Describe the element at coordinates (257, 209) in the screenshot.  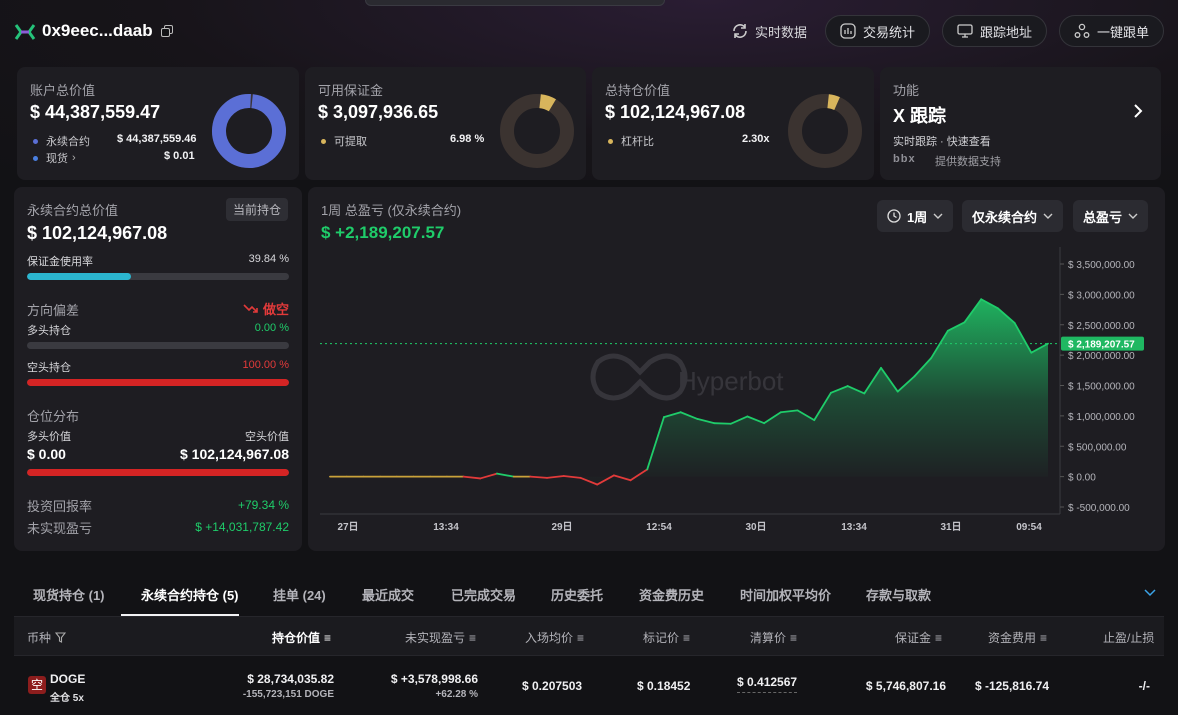
I see `current-position-tag: 当前持仓` at that location.